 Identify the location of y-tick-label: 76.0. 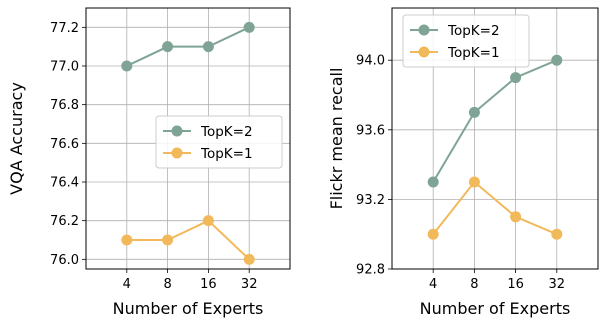
(64, 260).